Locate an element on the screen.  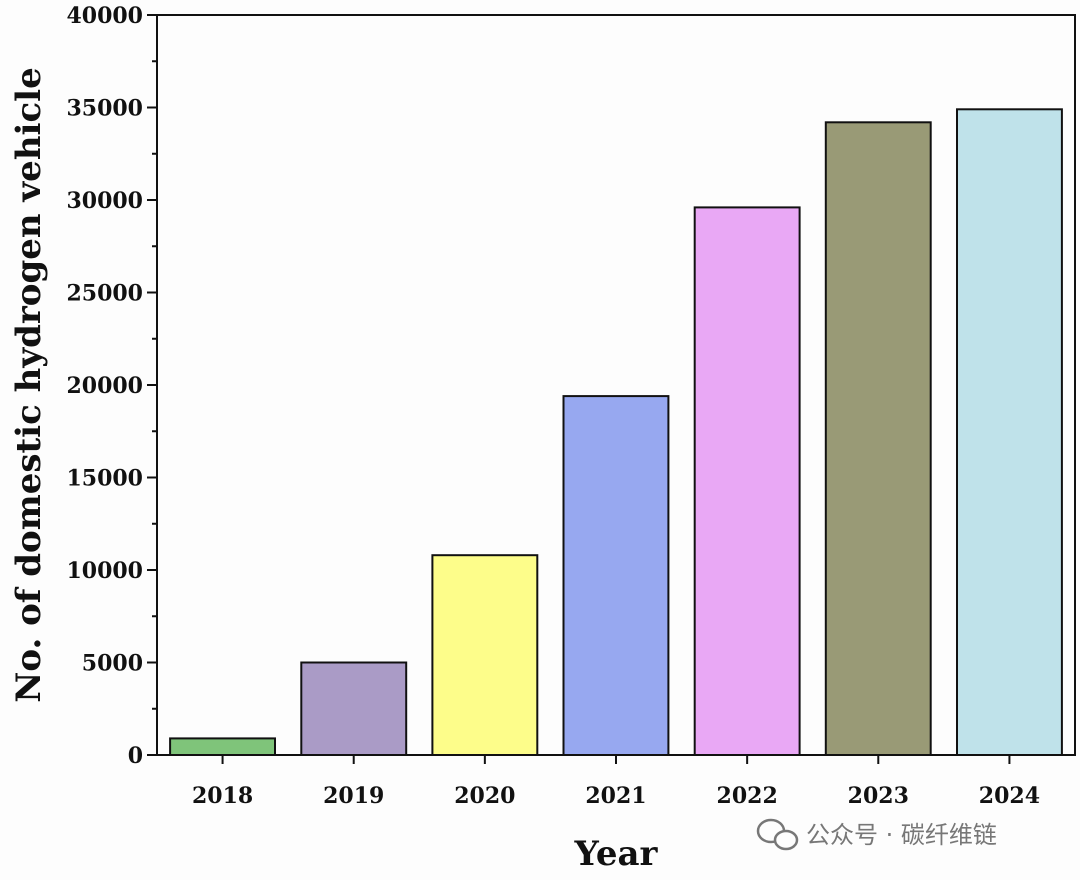
x-tick-label: 2022 is located at coordinates (747, 796).